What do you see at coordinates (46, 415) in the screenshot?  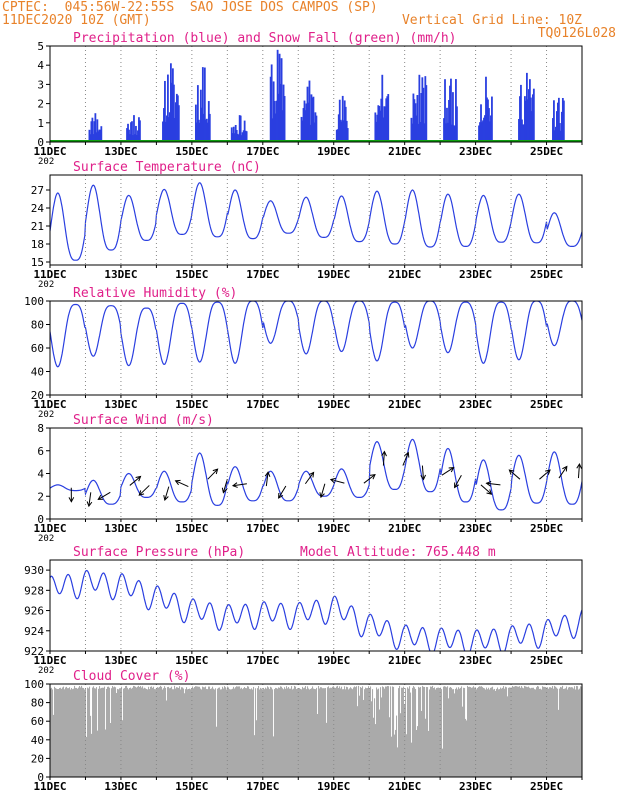 I see `x-year-fragment: 202` at bounding box center [46, 415].